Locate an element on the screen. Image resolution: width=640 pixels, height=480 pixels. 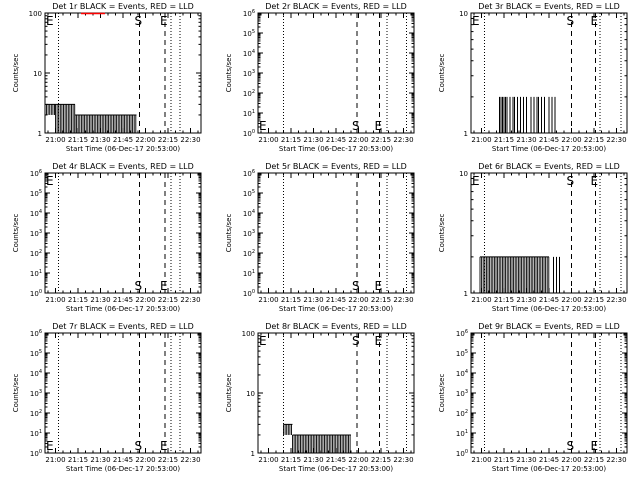
x-tick-label: 21:00 is located at coordinates (268, 460).